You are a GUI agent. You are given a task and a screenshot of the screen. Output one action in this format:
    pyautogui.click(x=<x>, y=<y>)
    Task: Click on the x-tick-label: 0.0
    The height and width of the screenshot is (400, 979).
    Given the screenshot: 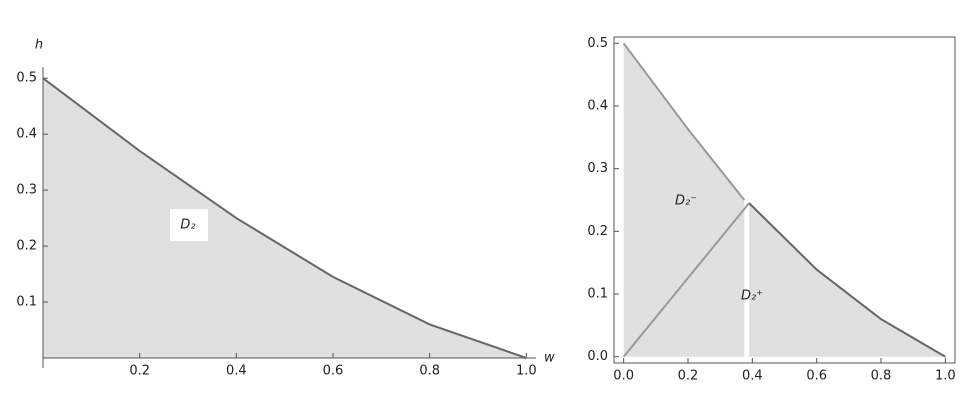 What is the action you would take?
    pyautogui.click(x=623, y=376)
    